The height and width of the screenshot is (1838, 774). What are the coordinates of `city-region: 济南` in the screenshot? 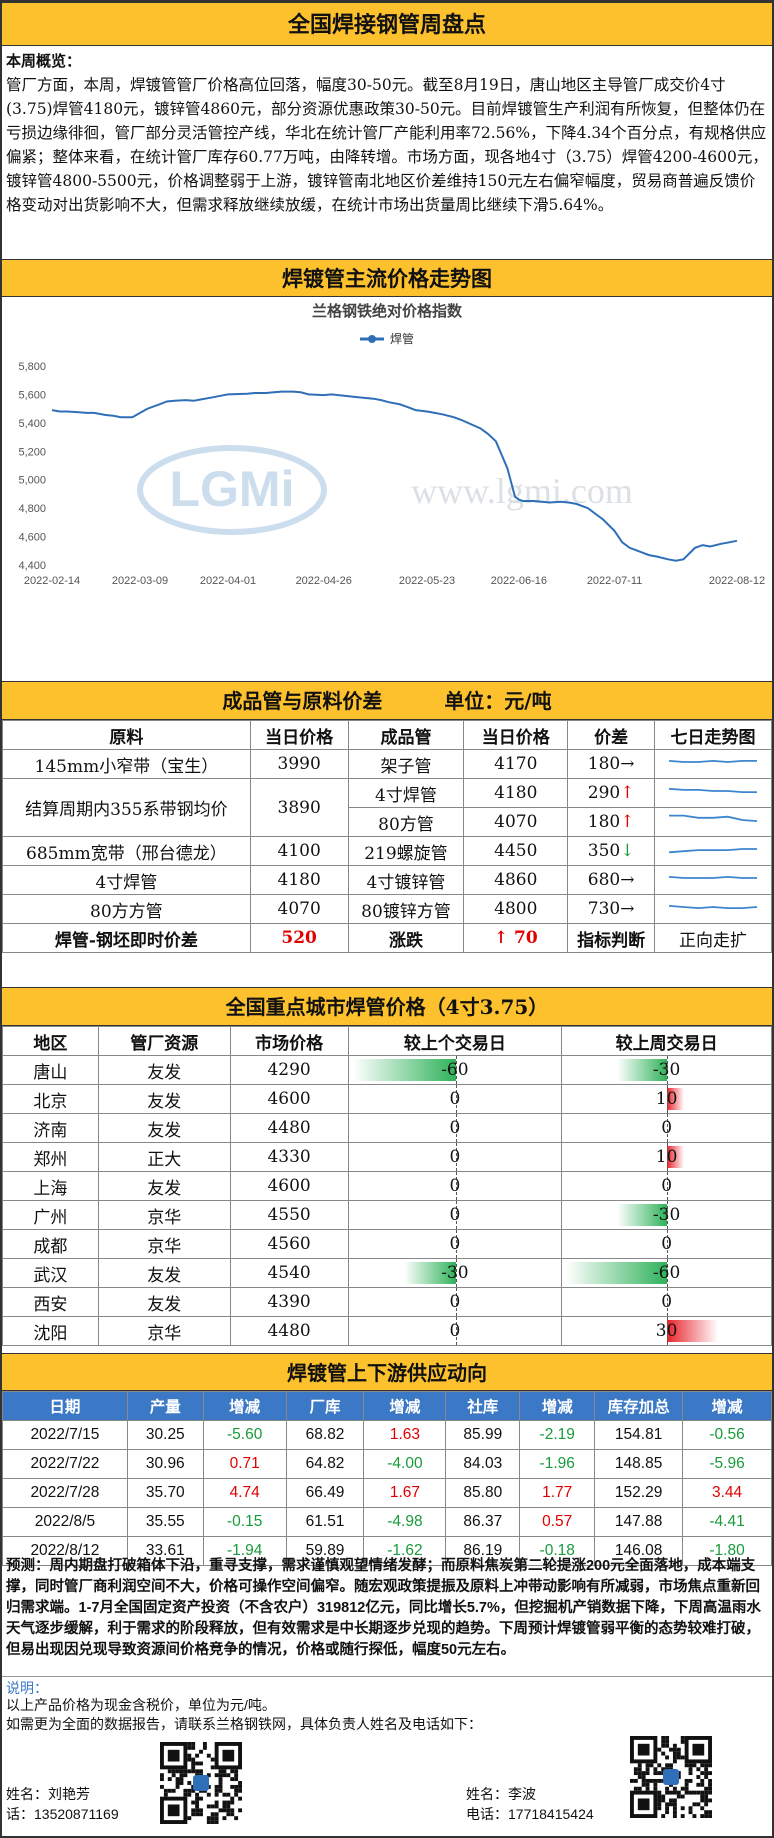 It's located at (50, 1128).